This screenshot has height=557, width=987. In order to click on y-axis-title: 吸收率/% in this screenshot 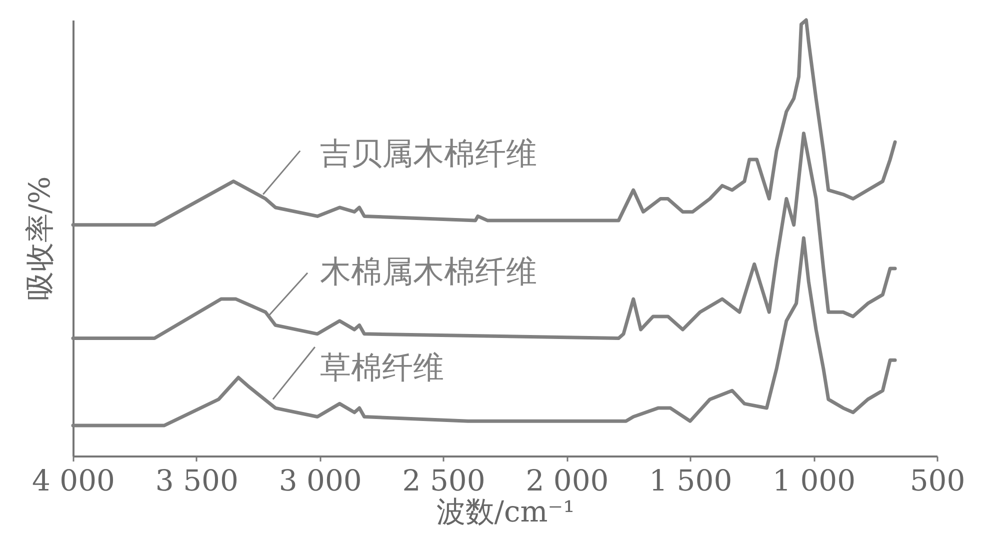, I will do `click(39, 238)`.